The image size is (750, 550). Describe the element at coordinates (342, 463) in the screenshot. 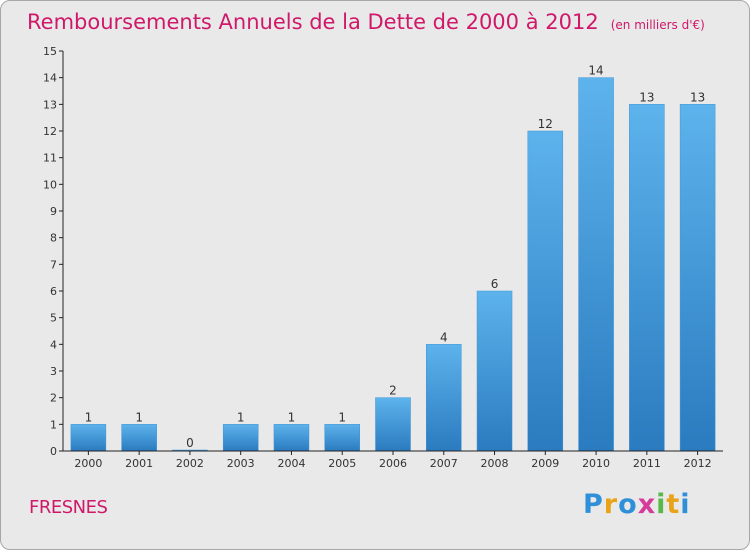

I see `x-tick-label: 2005` at that location.